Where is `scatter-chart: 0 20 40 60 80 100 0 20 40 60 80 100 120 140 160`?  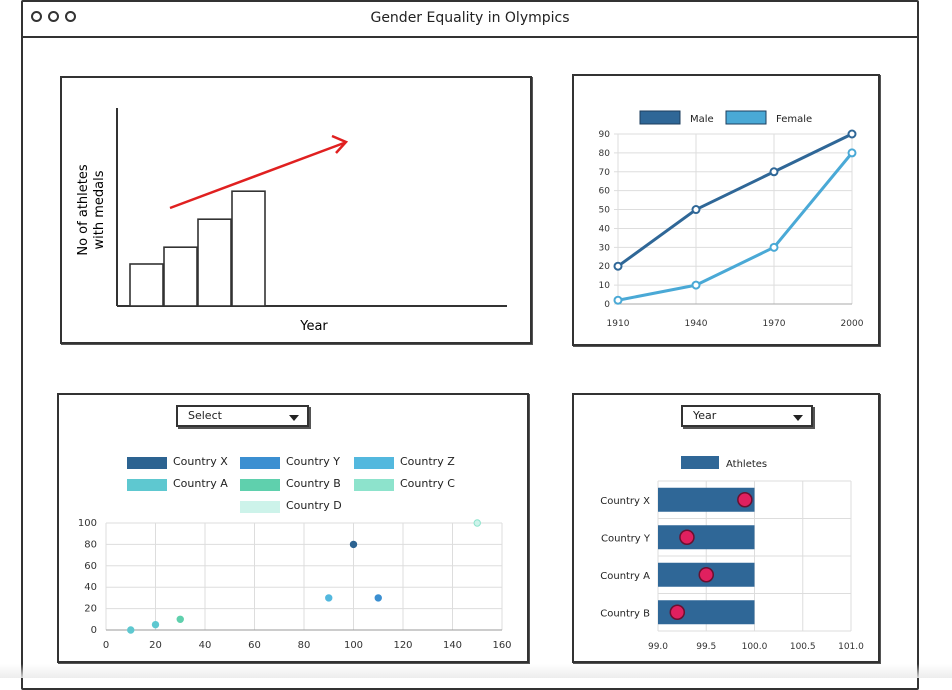 scatter-chart: 0 20 40 60 80 100 0 20 40 60 80 100 120 140 160 is located at coordinates (295, 584).